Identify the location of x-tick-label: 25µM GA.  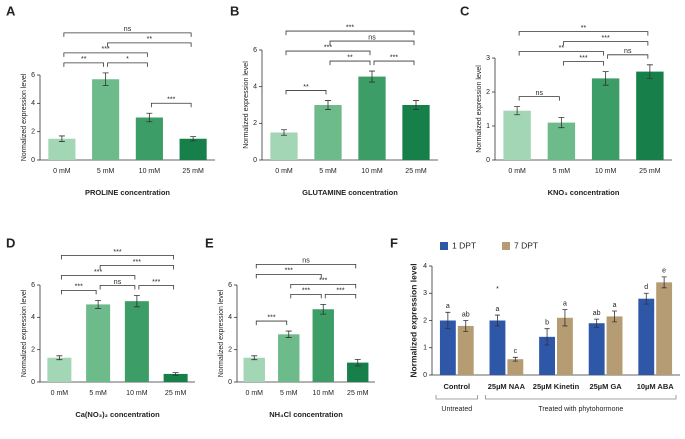
(605, 386).